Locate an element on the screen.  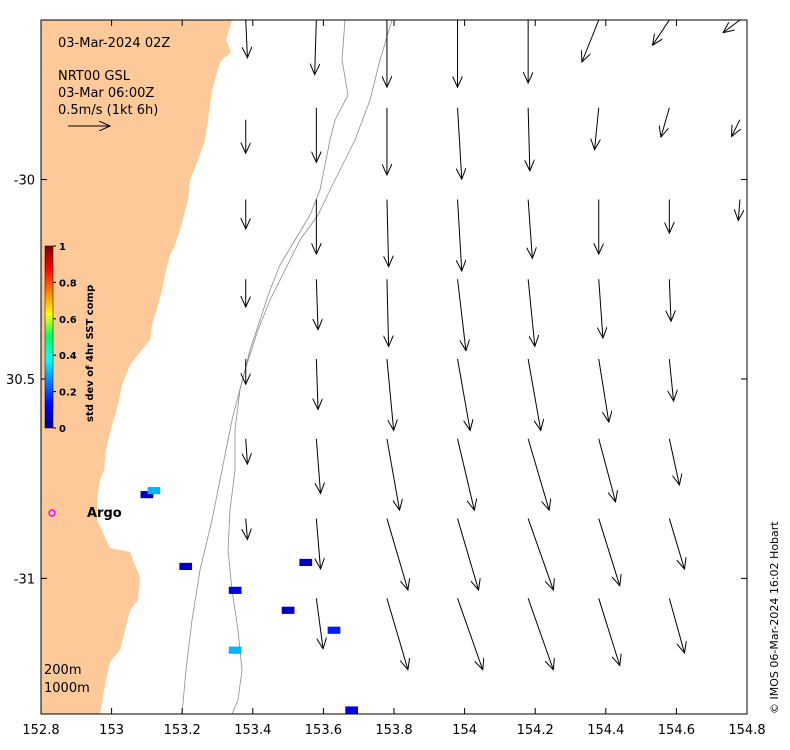
scale-label: 0.5m/s (1kt 6h) is located at coordinates (108, 110).